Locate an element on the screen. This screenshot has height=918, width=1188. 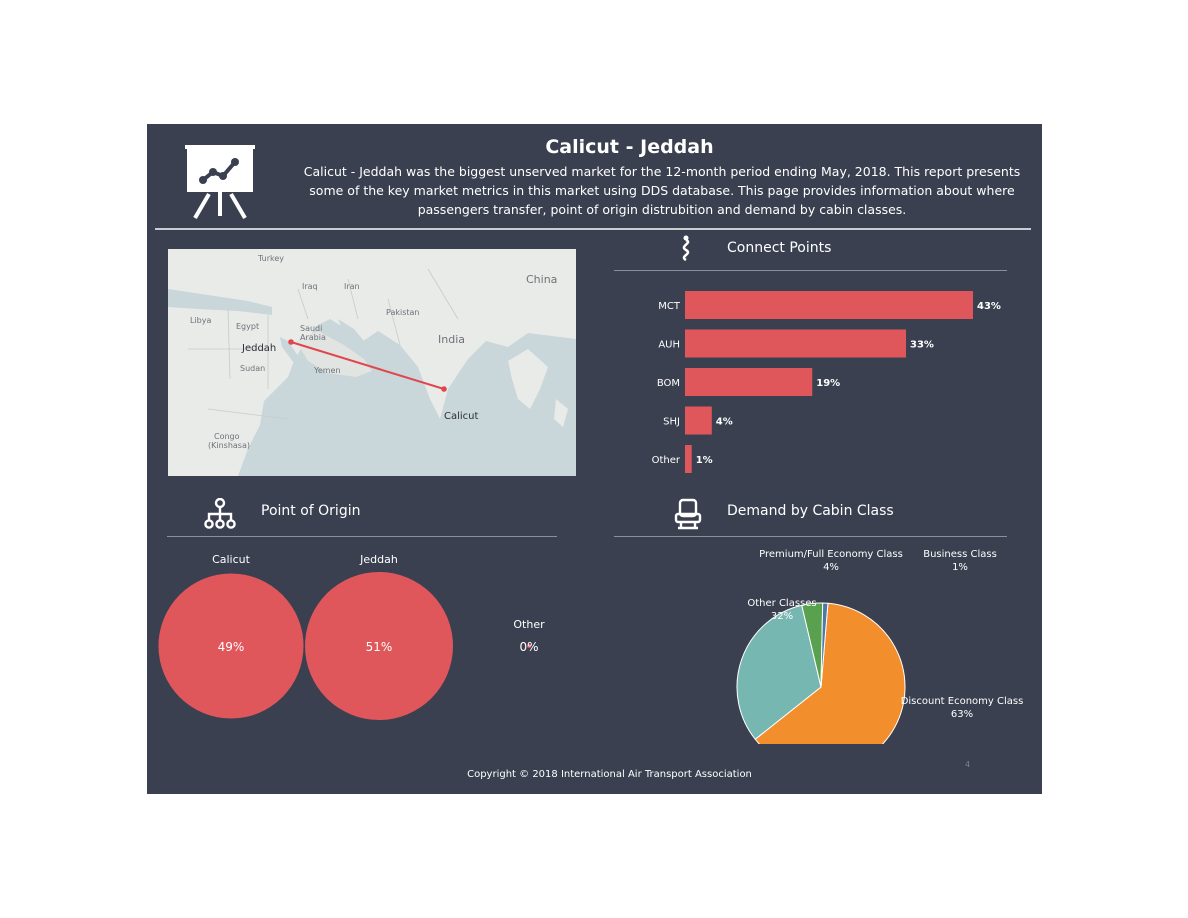
connect-points-divider is located at coordinates (810, 270).